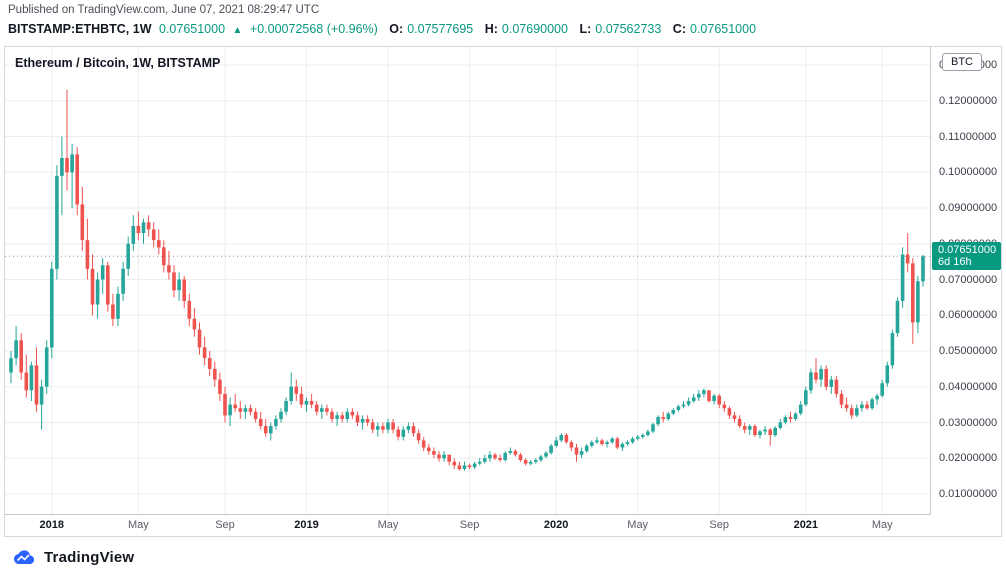  Describe the element at coordinates (585, 29) in the screenshot. I see `low-label: L:` at that location.